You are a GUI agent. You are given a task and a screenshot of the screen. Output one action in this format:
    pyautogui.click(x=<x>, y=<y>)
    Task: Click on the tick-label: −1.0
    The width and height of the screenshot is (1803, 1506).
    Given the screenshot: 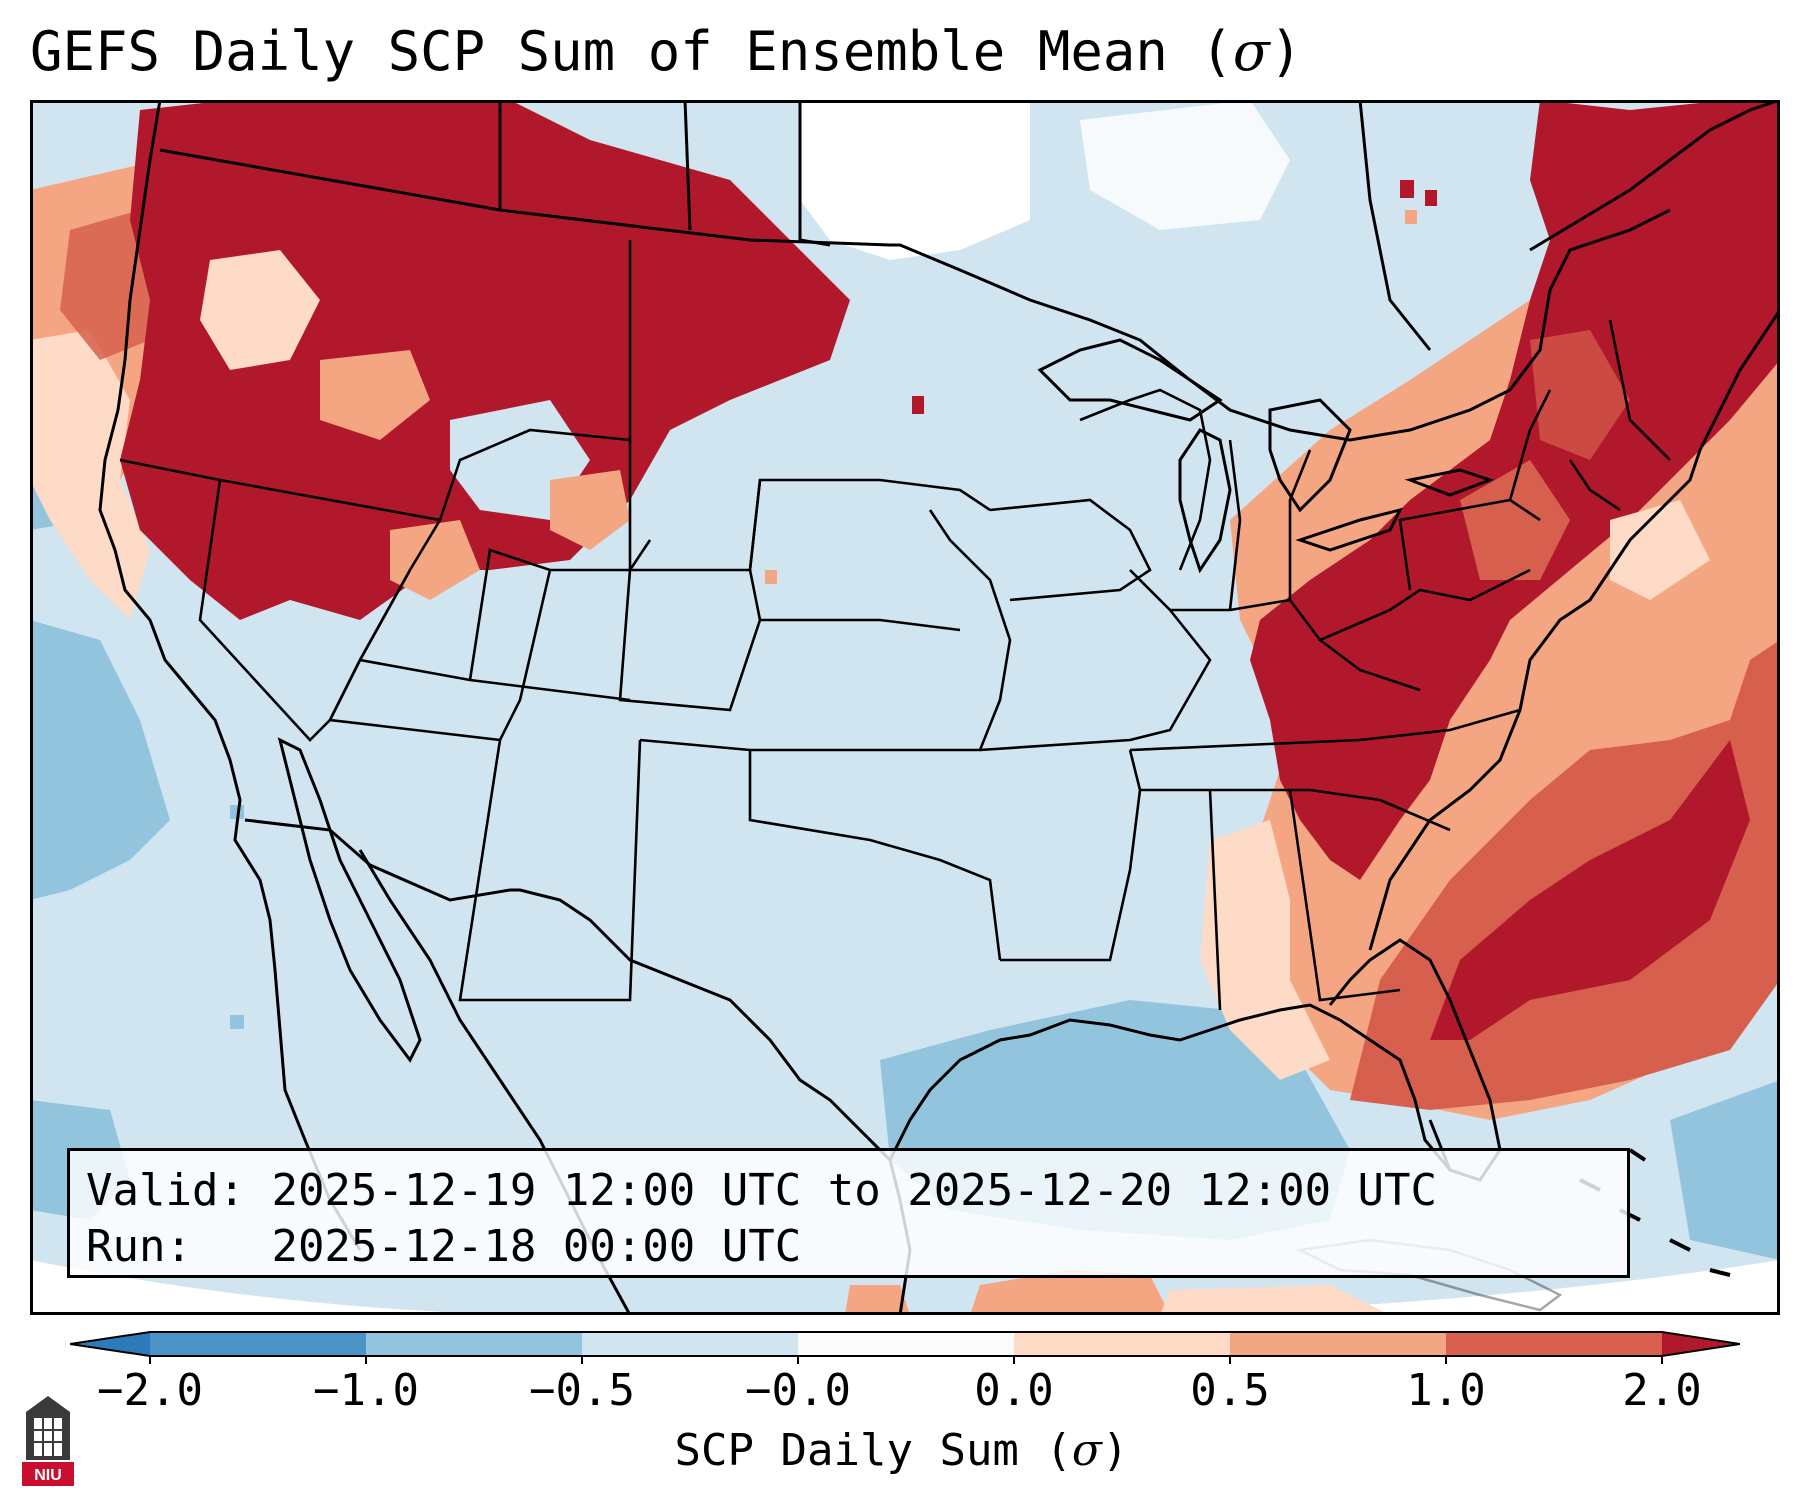 What is the action you would take?
    pyautogui.click(x=366, y=1390)
    